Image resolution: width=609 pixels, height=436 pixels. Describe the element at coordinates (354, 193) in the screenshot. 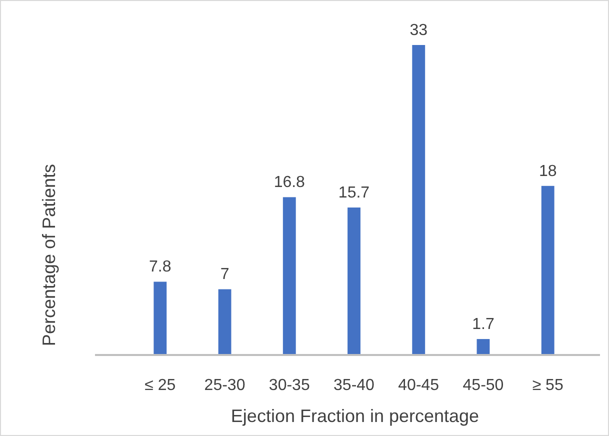

I see `data-label: 15.7` at that location.